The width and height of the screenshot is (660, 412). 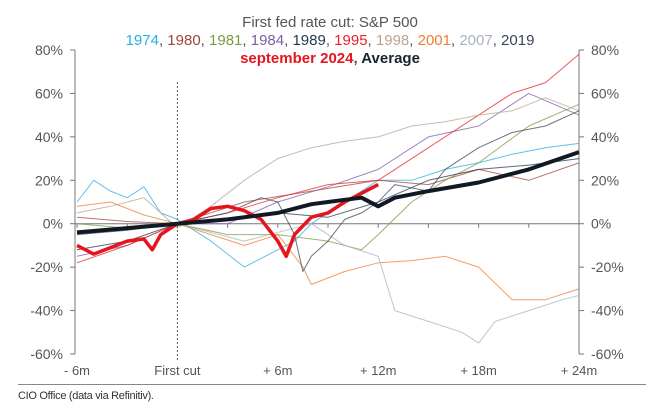 What do you see at coordinates (49, 137) in the screenshot?
I see `y-tick-label-left: 40%` at bounding box center [49, 137].